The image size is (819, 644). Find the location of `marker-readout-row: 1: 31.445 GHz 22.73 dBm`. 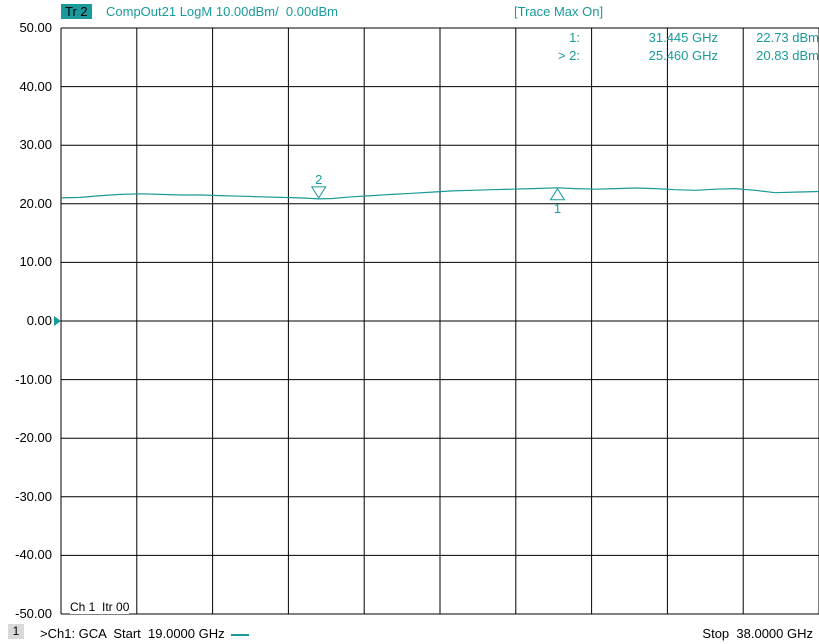

marker-readout-row: 1: 31.445 GHz 22.73 dBm is located at coordinates (679, 37).